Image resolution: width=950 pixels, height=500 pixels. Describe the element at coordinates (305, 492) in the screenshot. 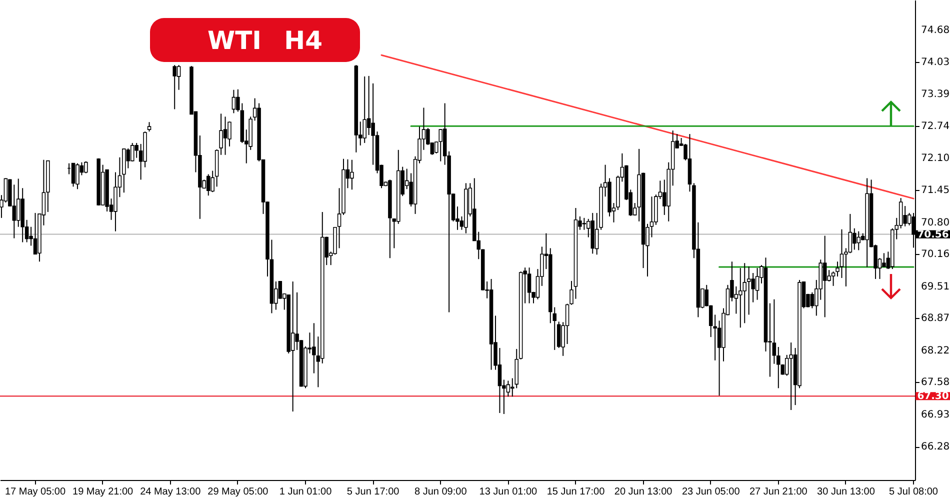

I see `x-tick-label: 1 Jun 01:00` at that location.